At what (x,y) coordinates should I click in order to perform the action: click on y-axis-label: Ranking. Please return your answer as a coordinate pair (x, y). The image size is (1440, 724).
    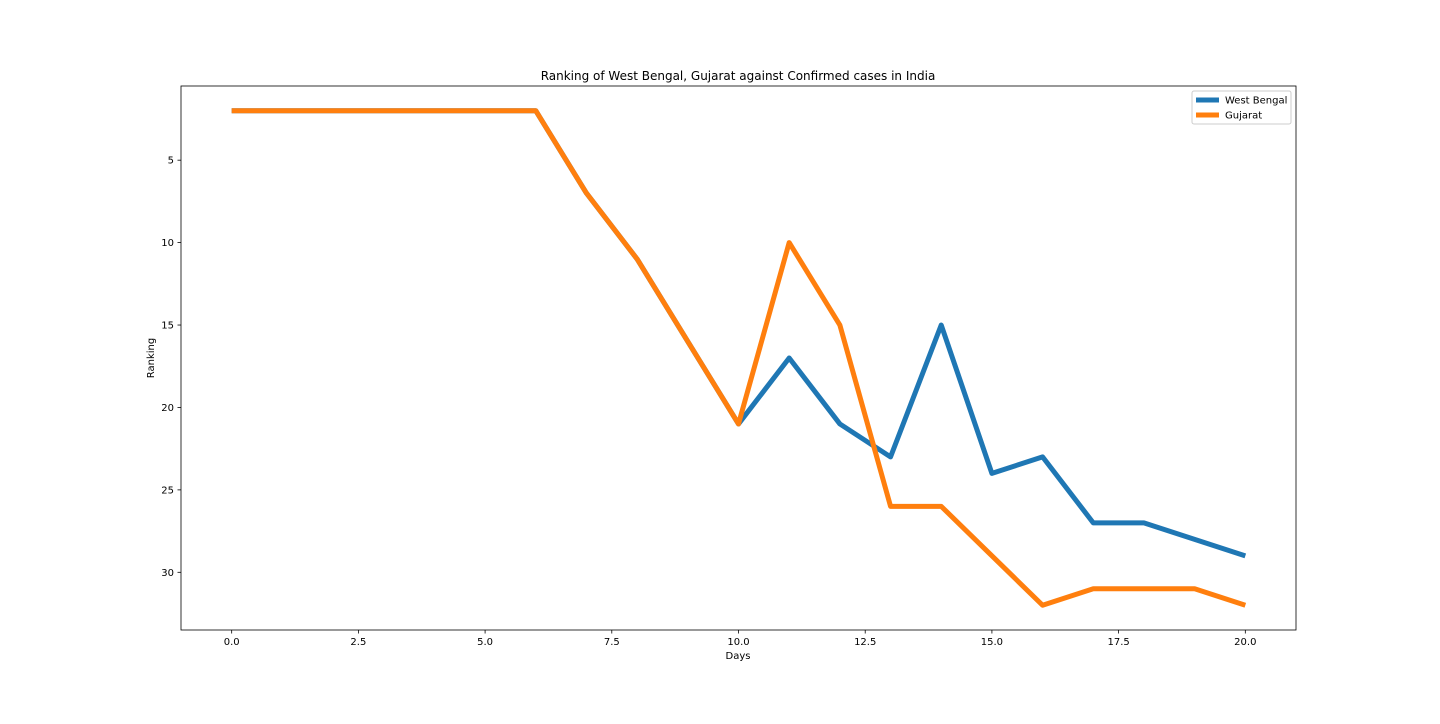
    Looking at the image, I should click on (151, 358).